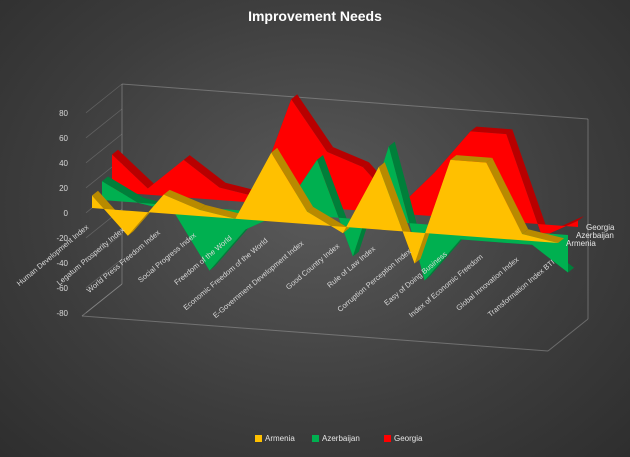 This screenshot has width=630, height=457. I want to click on floor-right-edge, so click(568, 335).